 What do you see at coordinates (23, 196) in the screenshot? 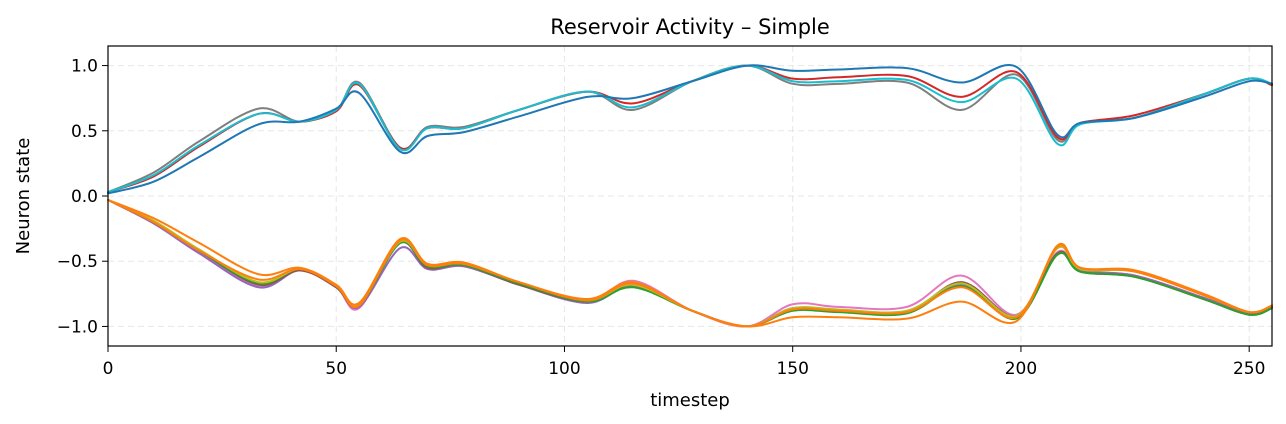
I see `y-axis-label: Neuron state` at bounding box center [23, 196].